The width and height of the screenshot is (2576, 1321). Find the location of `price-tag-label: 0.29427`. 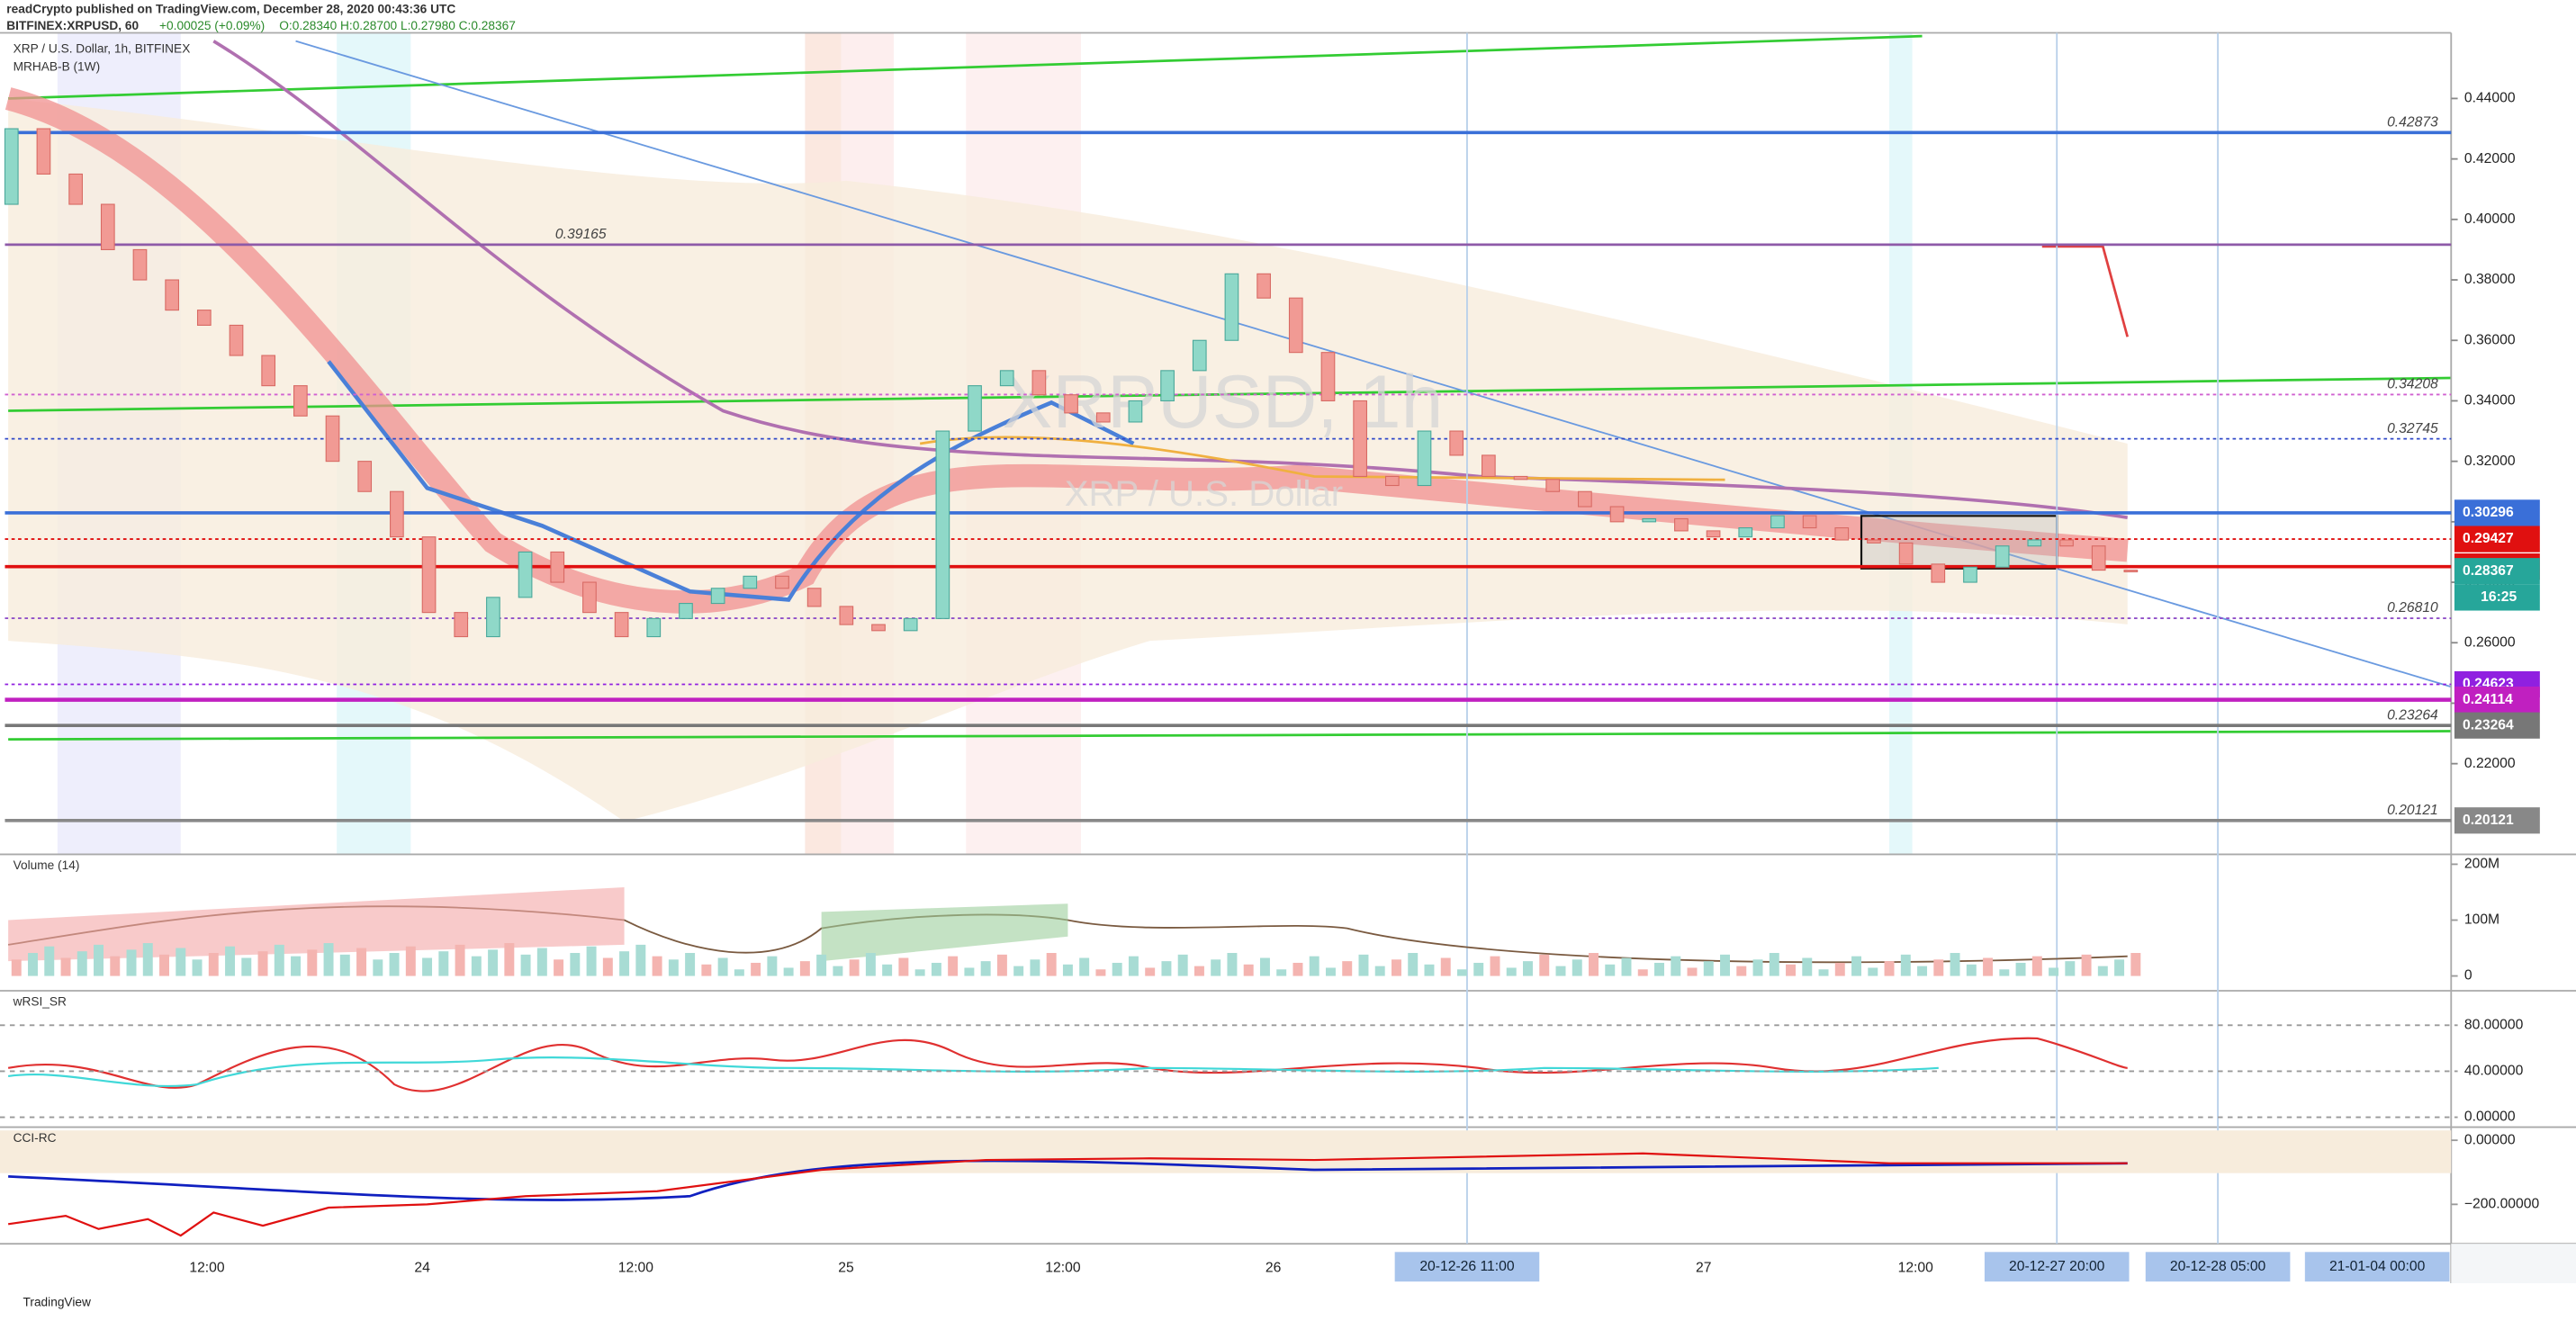

price-tag-label: 0.29427 is located at coordinates (2488, 539).